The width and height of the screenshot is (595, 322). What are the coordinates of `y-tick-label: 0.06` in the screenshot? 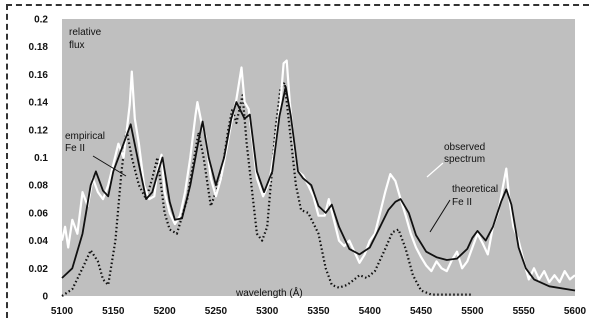 It's located at (39, 213).